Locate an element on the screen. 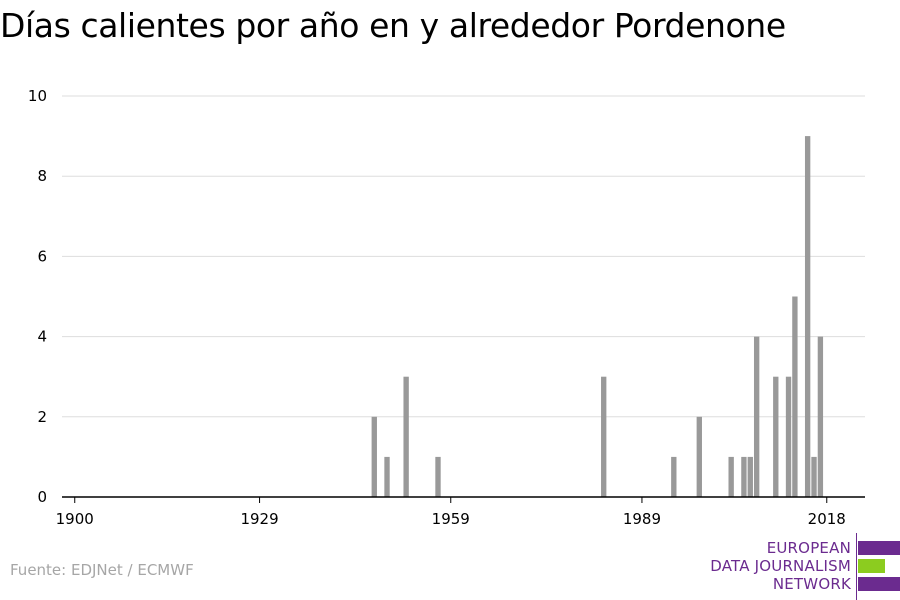 This screenshot has width=900, height=600. bar-2005 is located at coordinates (744, 476).